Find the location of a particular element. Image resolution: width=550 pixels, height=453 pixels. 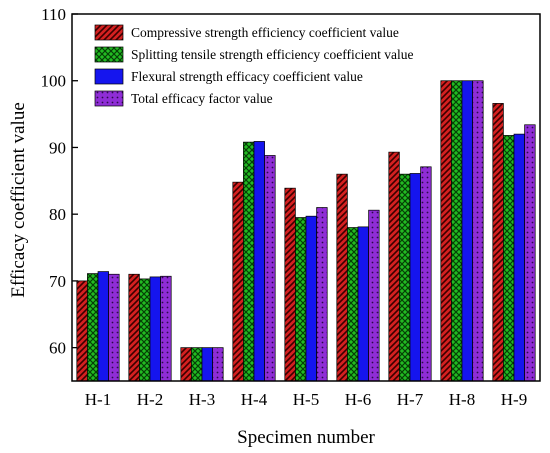

y-tick-label: 90 is located at coordinates (57, 147).